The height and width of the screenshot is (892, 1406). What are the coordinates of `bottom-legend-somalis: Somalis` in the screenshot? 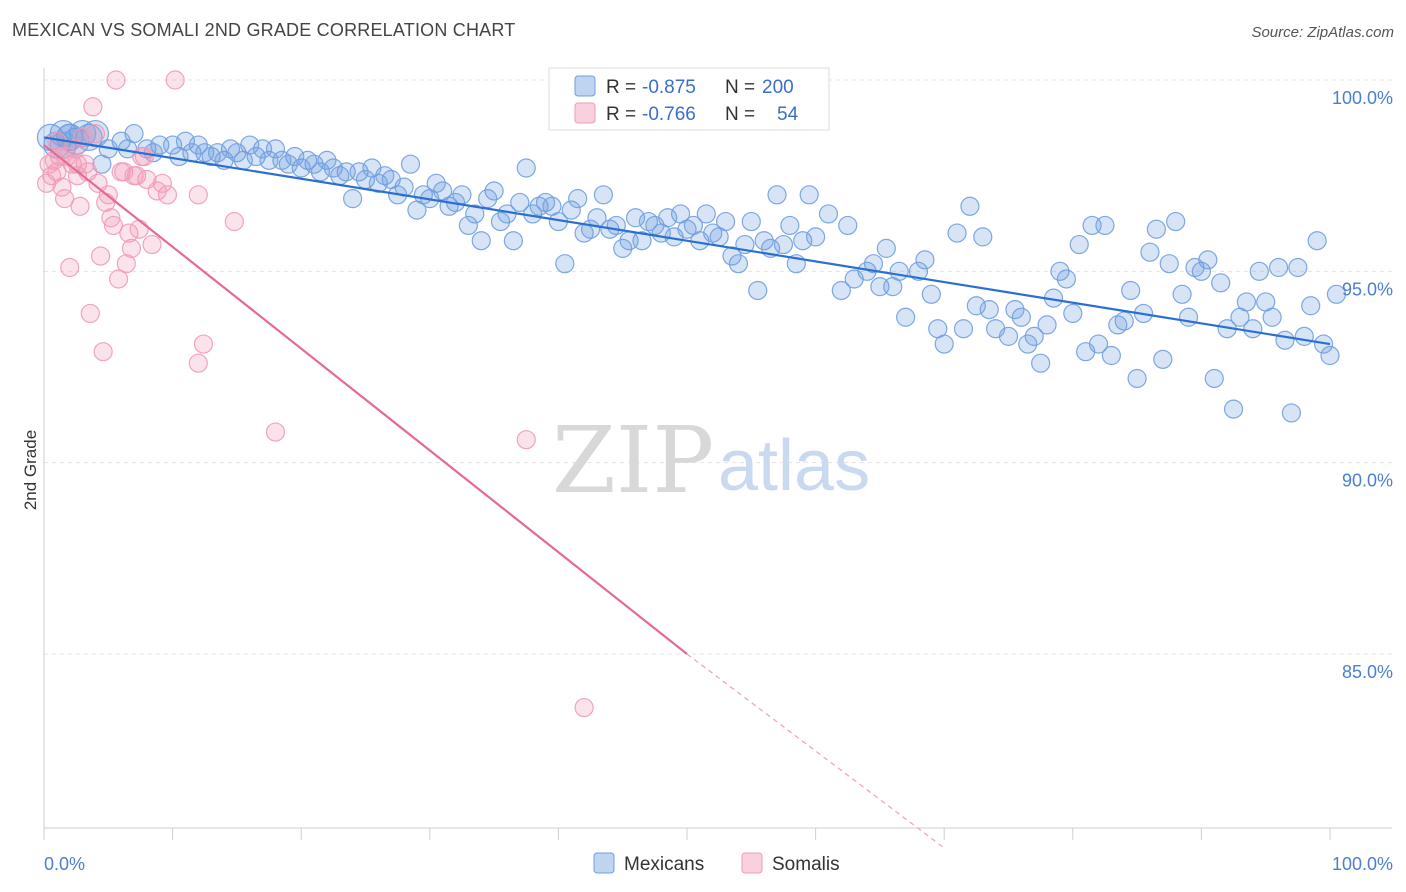 It's located at (806, 864).